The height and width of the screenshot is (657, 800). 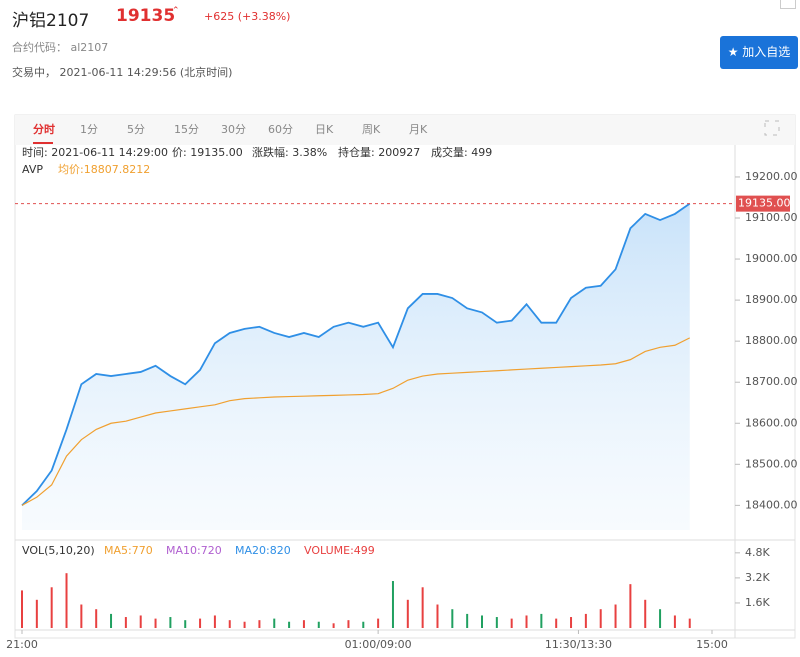 I want to click on y-tick-label: 3.2K, so click(x=757, y=577).